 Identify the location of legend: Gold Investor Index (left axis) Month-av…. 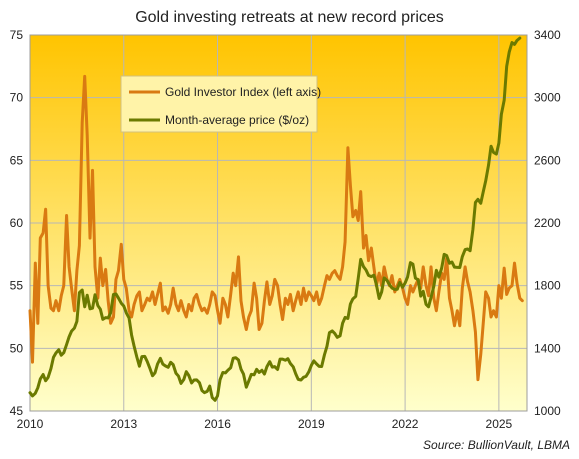
(220, 104).